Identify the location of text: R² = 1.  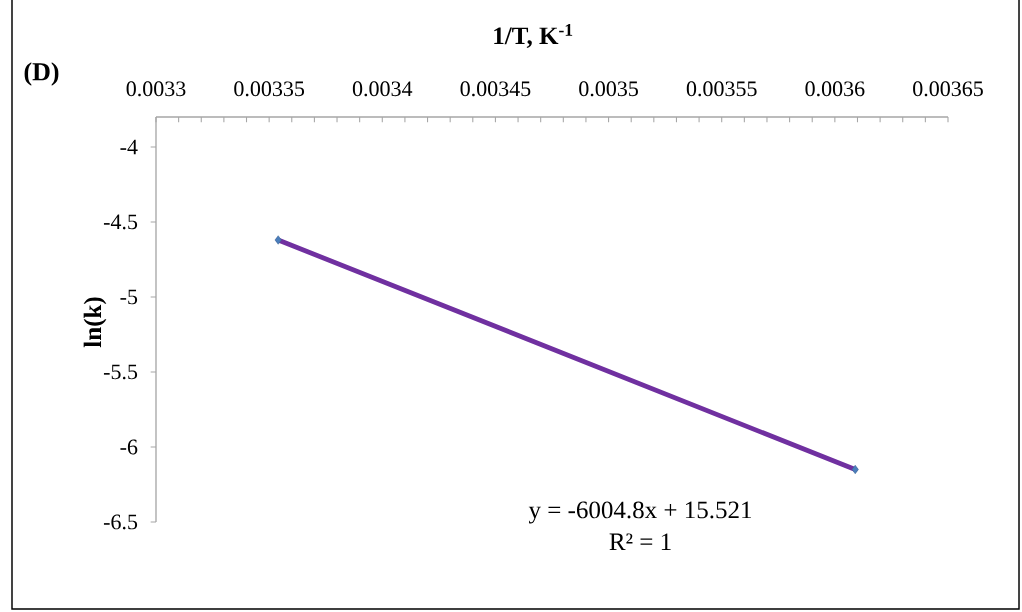
(640, 541).